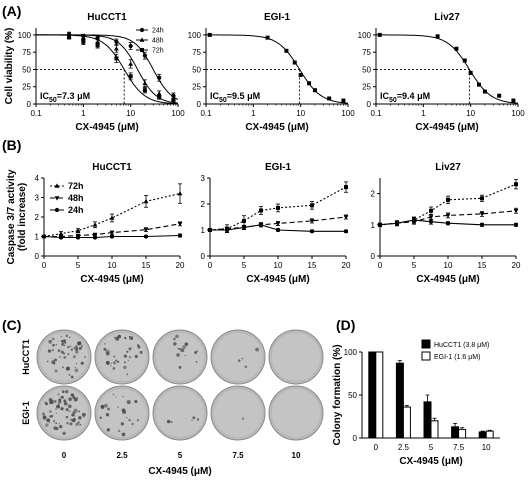  I want to click on x-tick-label: 100, so click(178, 113).